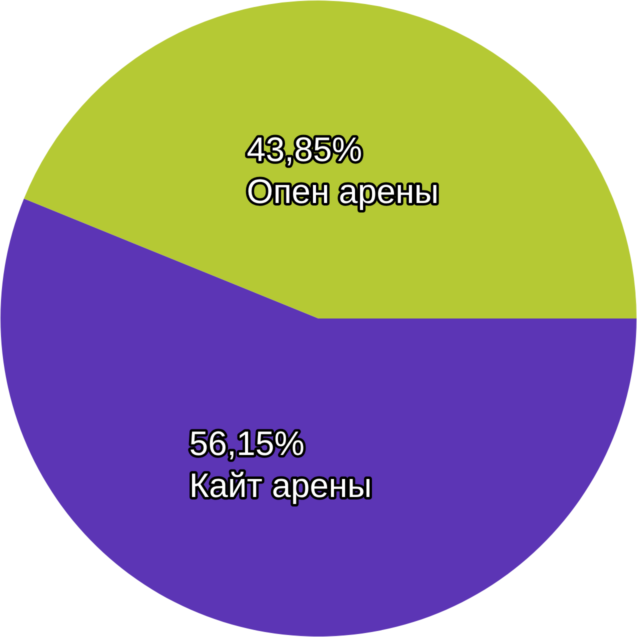 The image size is (637, 637). What do you see at coordinates (304, 149) in the screenshot?
I see `data-label: 43,85%` at bounding box center [304, 149].